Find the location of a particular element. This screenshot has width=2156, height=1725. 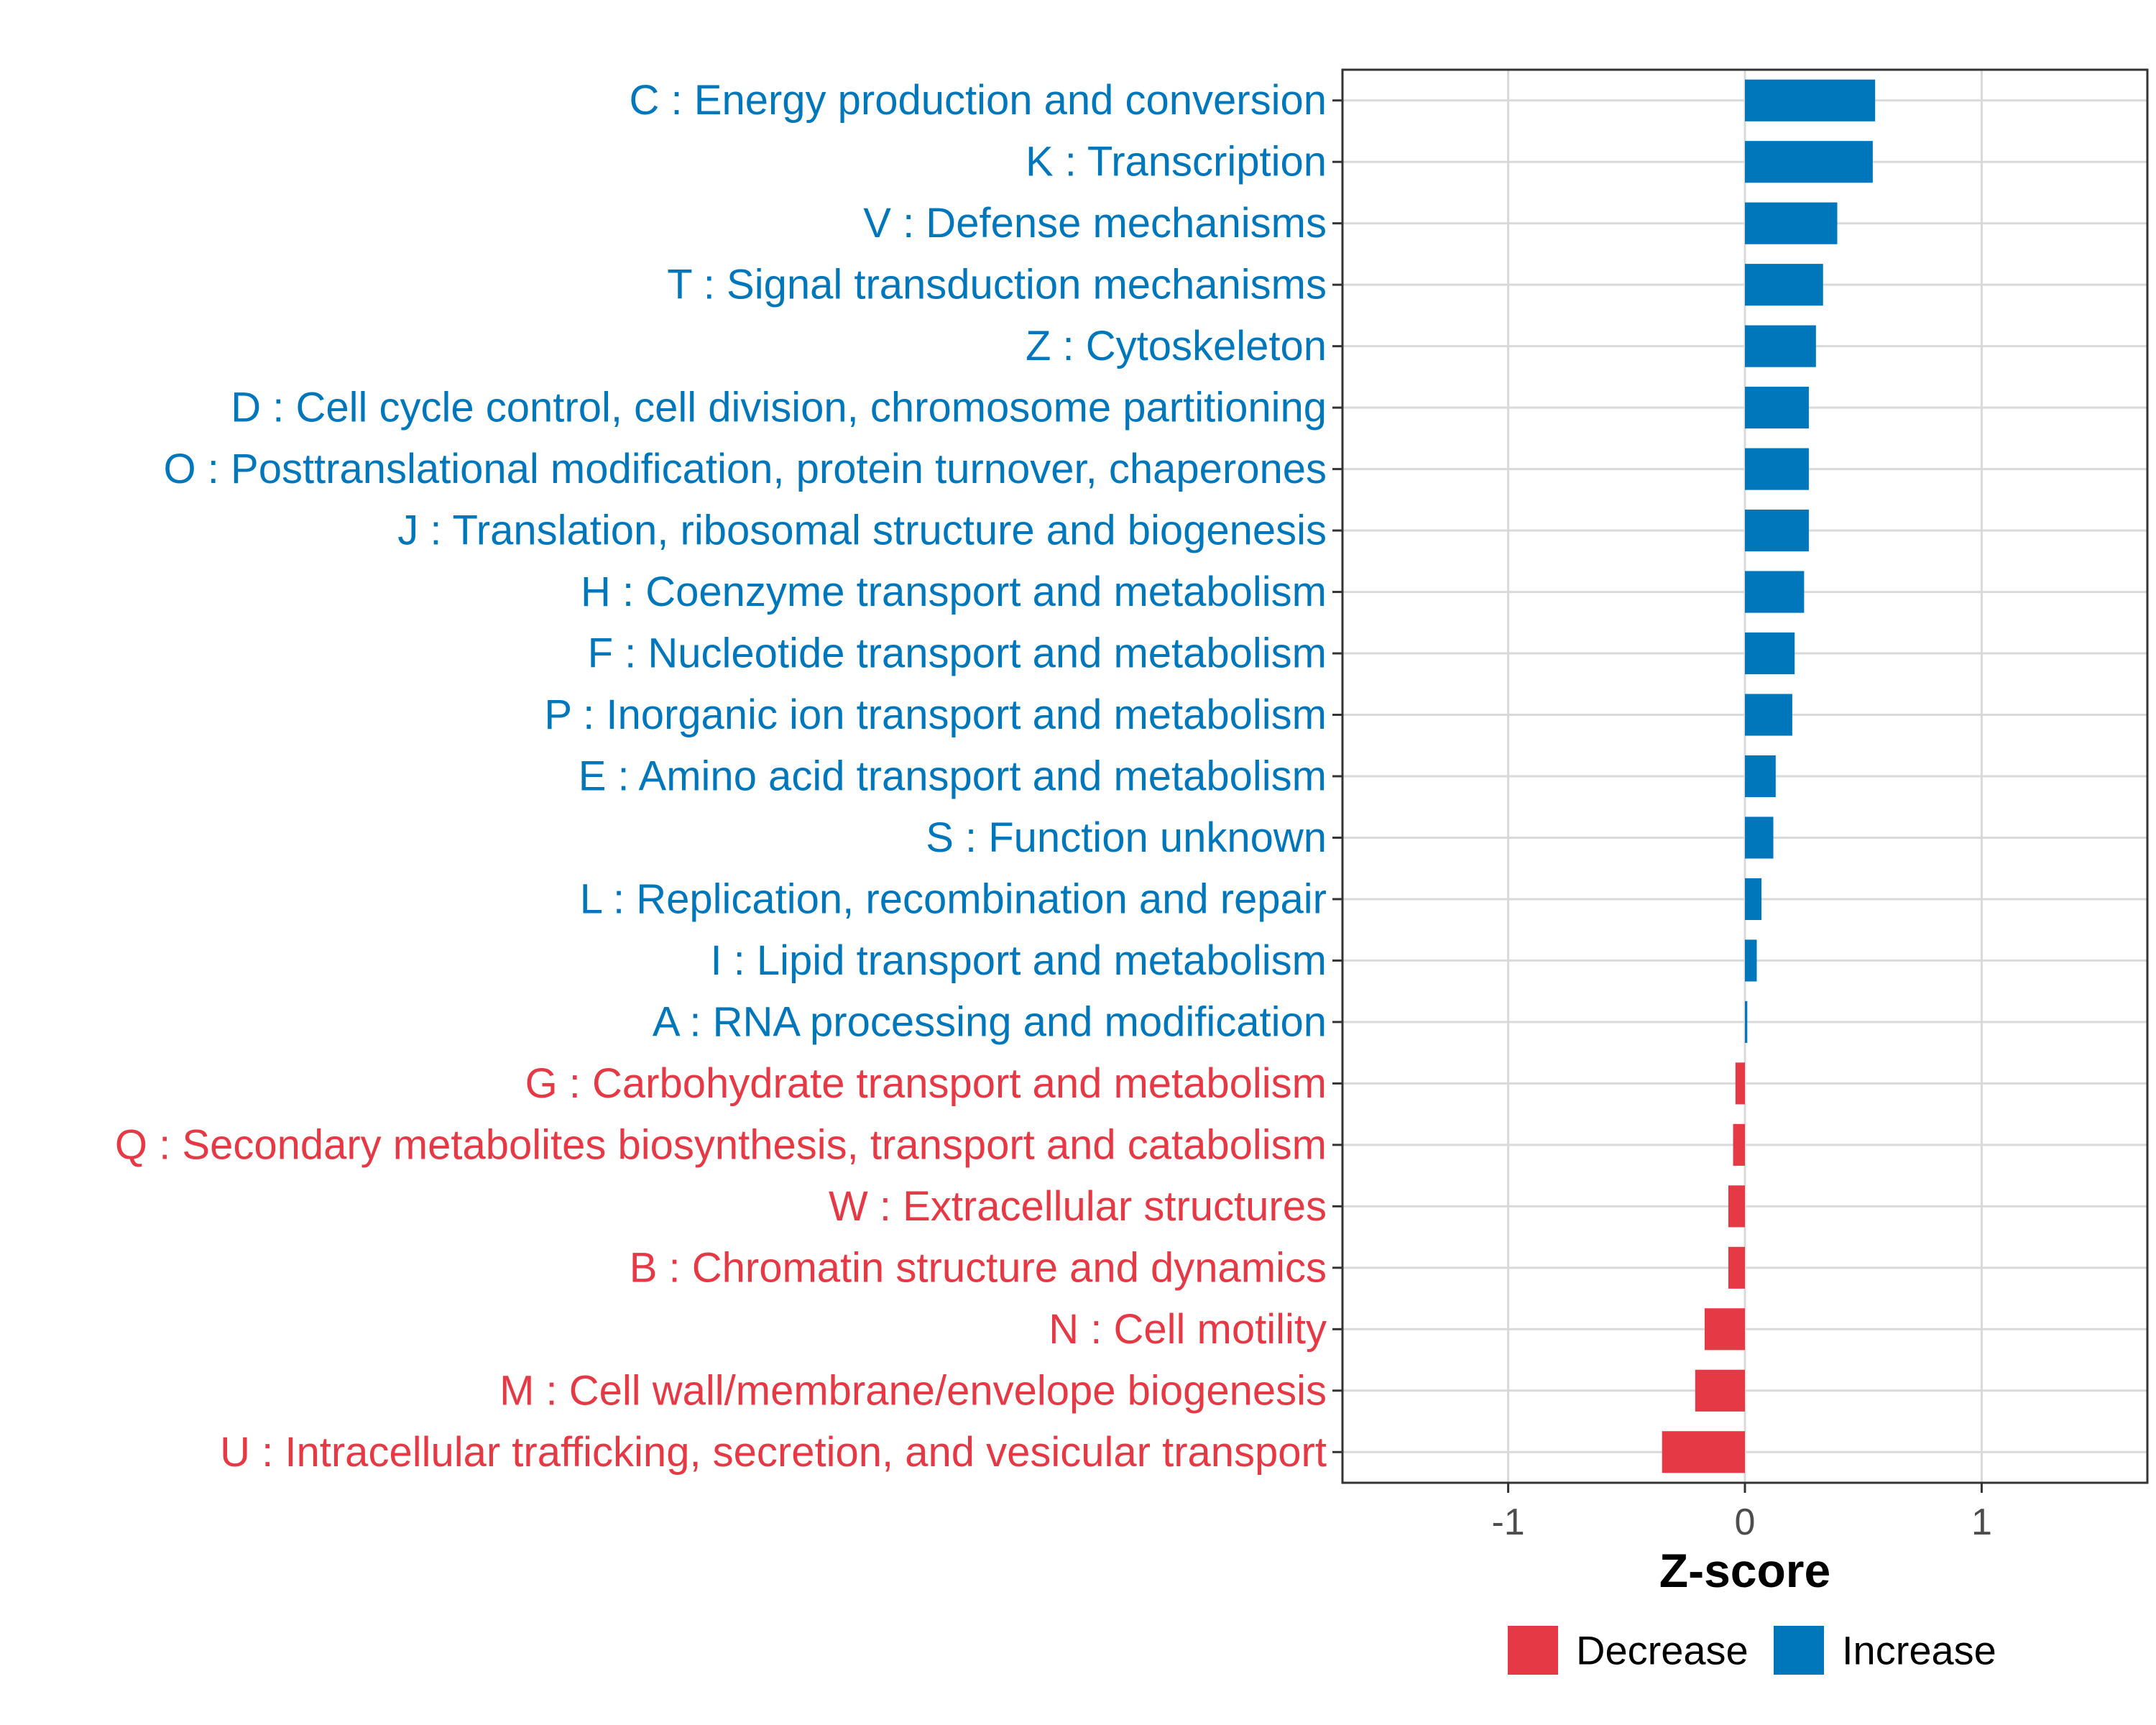

bars is located at coordinates (1769, 776).